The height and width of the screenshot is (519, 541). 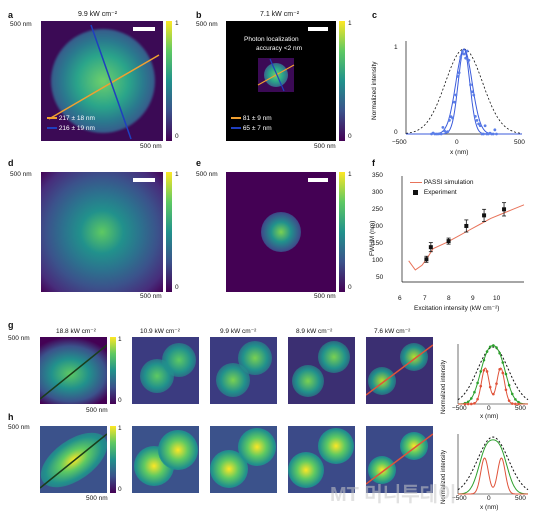 What do you see at coordinates (11, 325) in the screenshot?
I see `panel-g-label: g` at bounding box center [11, 325].